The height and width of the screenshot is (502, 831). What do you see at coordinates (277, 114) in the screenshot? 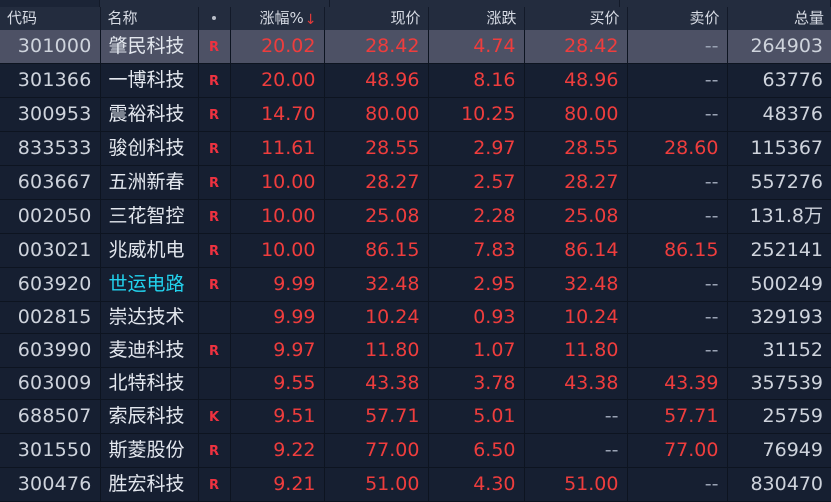
I see `cell-change-percent: 14.70` at bounding box center [277, 114].